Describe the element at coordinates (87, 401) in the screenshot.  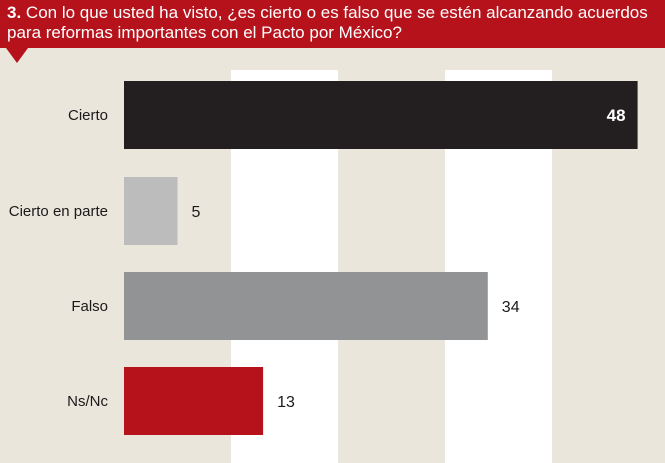
I see `category-label: Ns/Nc` at that location.